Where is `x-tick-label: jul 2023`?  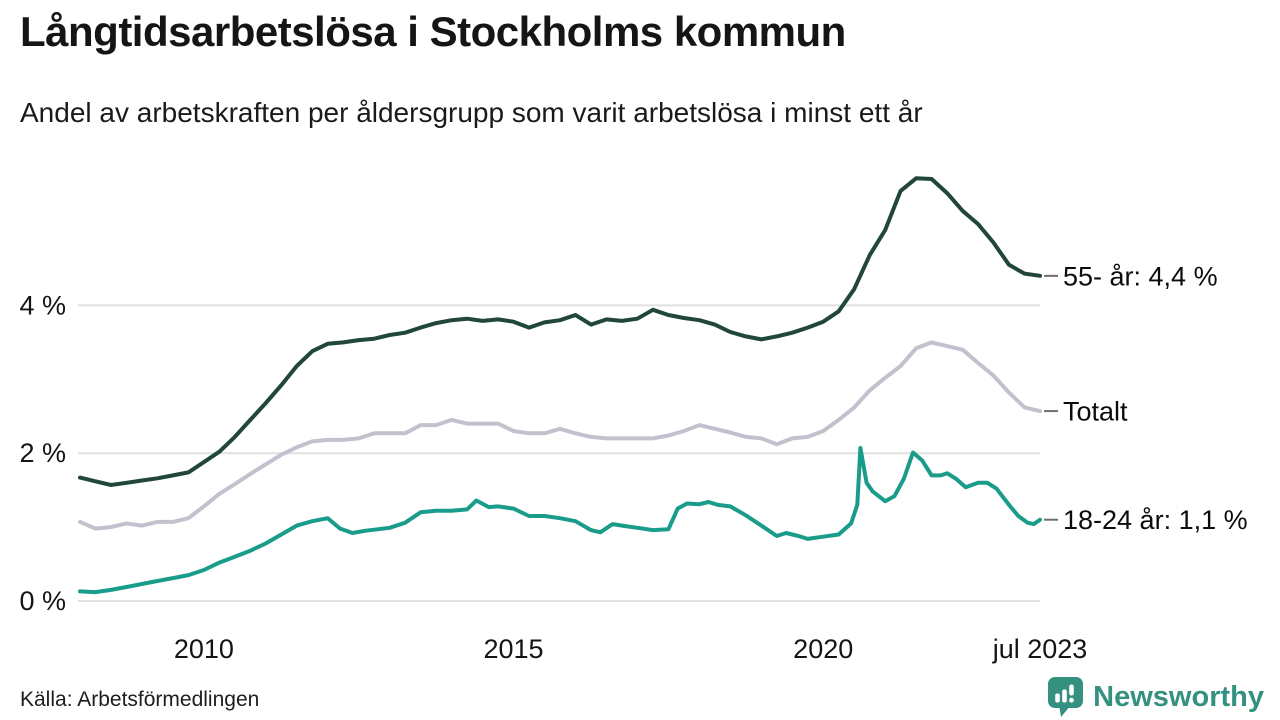
x-tick-label: jul 2023 is located at coordinates (1040, 649).